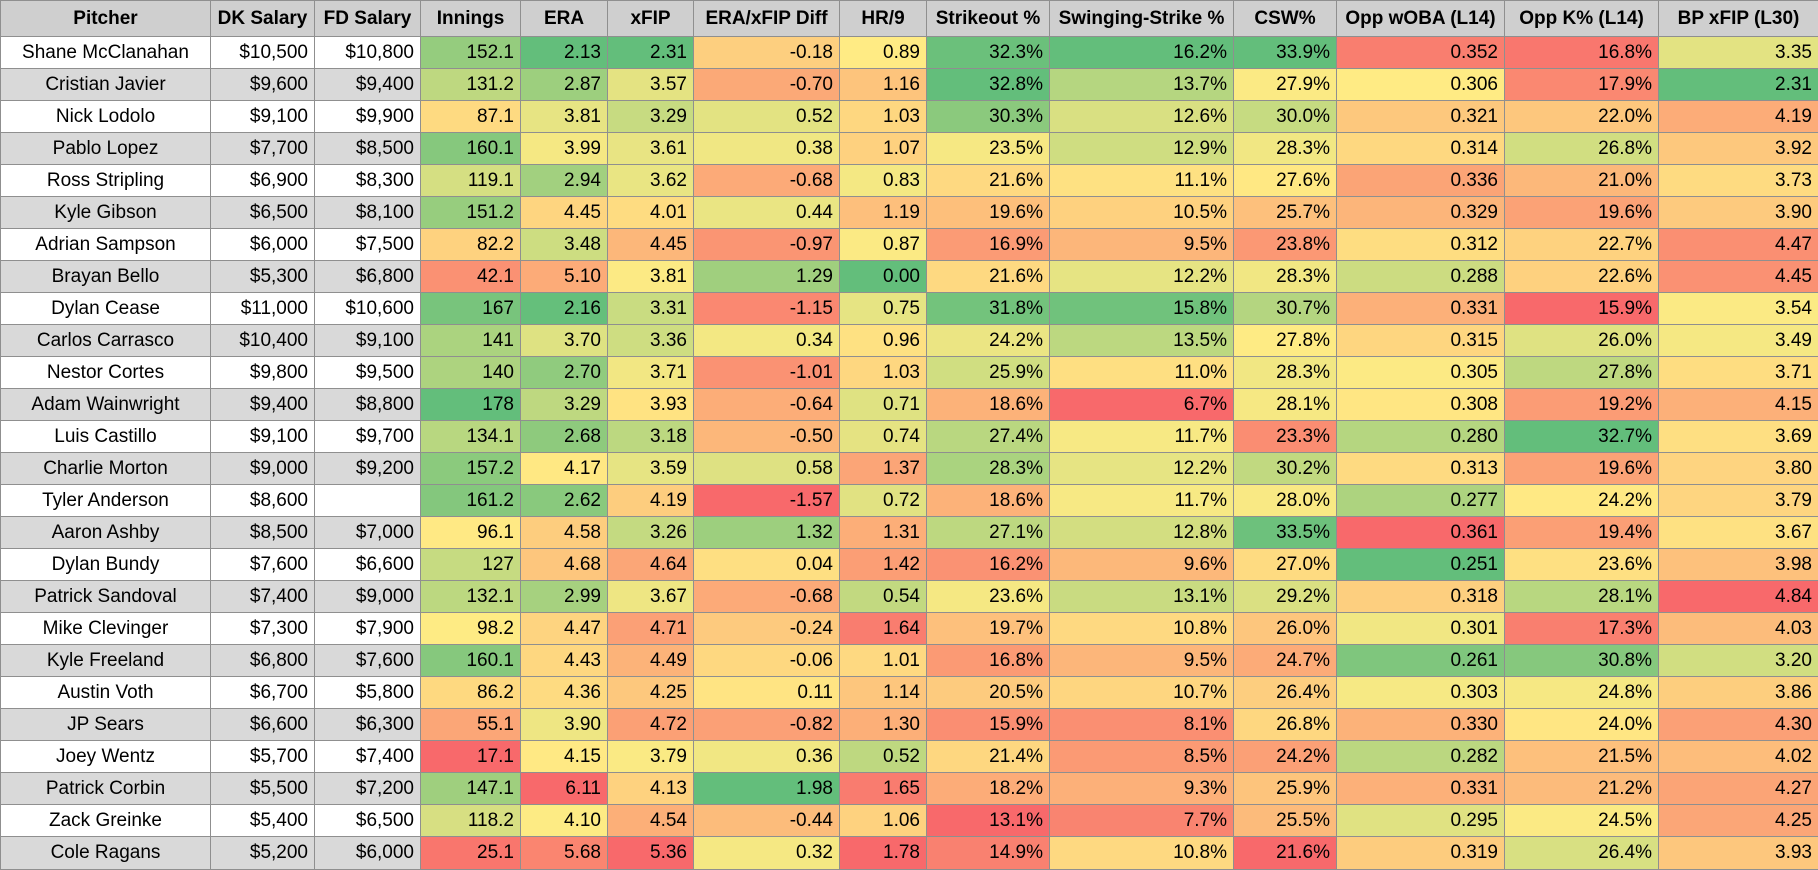 Image resolution: width=1818 pixels, height=870 pixels. Describe the element at coordinates (106, 437) in the screenshot. I see `cell-pitcher: Luis Castillo` at that location.